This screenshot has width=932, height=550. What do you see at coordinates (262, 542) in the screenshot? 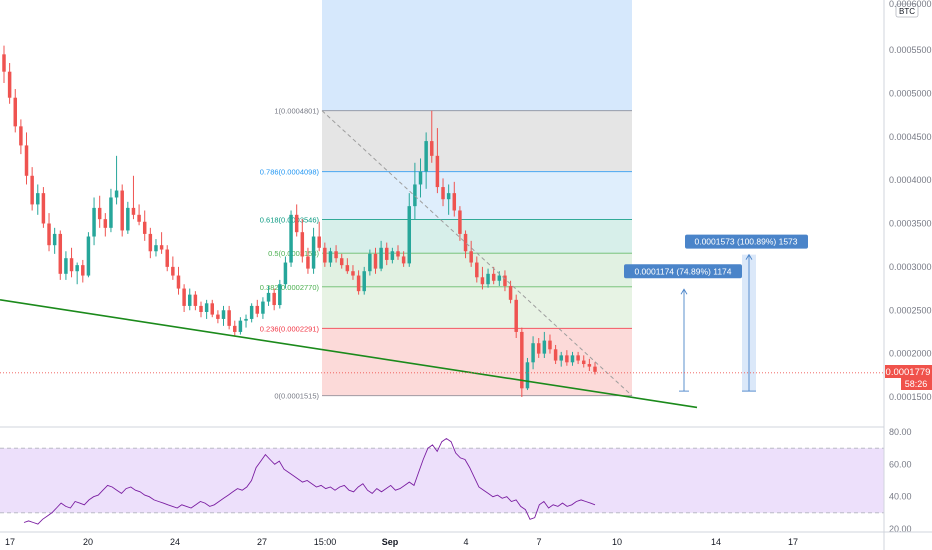
I see `time-axis-tick: 27` at bounding box center [262, 542].